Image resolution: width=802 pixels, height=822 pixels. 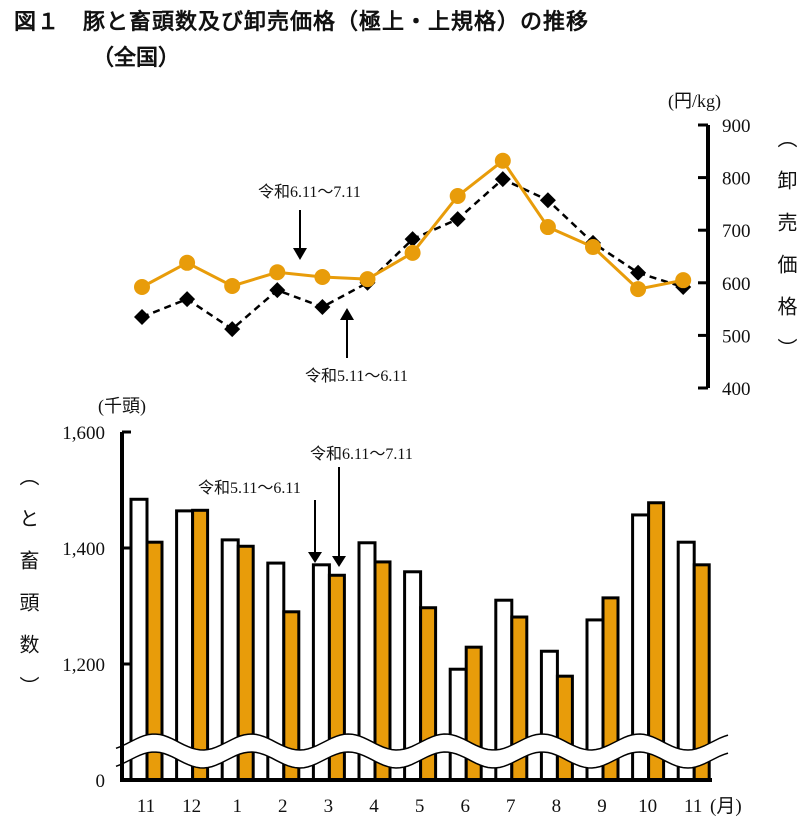 I want to click on price-tick-label: 700, so click(x=736, y=231).